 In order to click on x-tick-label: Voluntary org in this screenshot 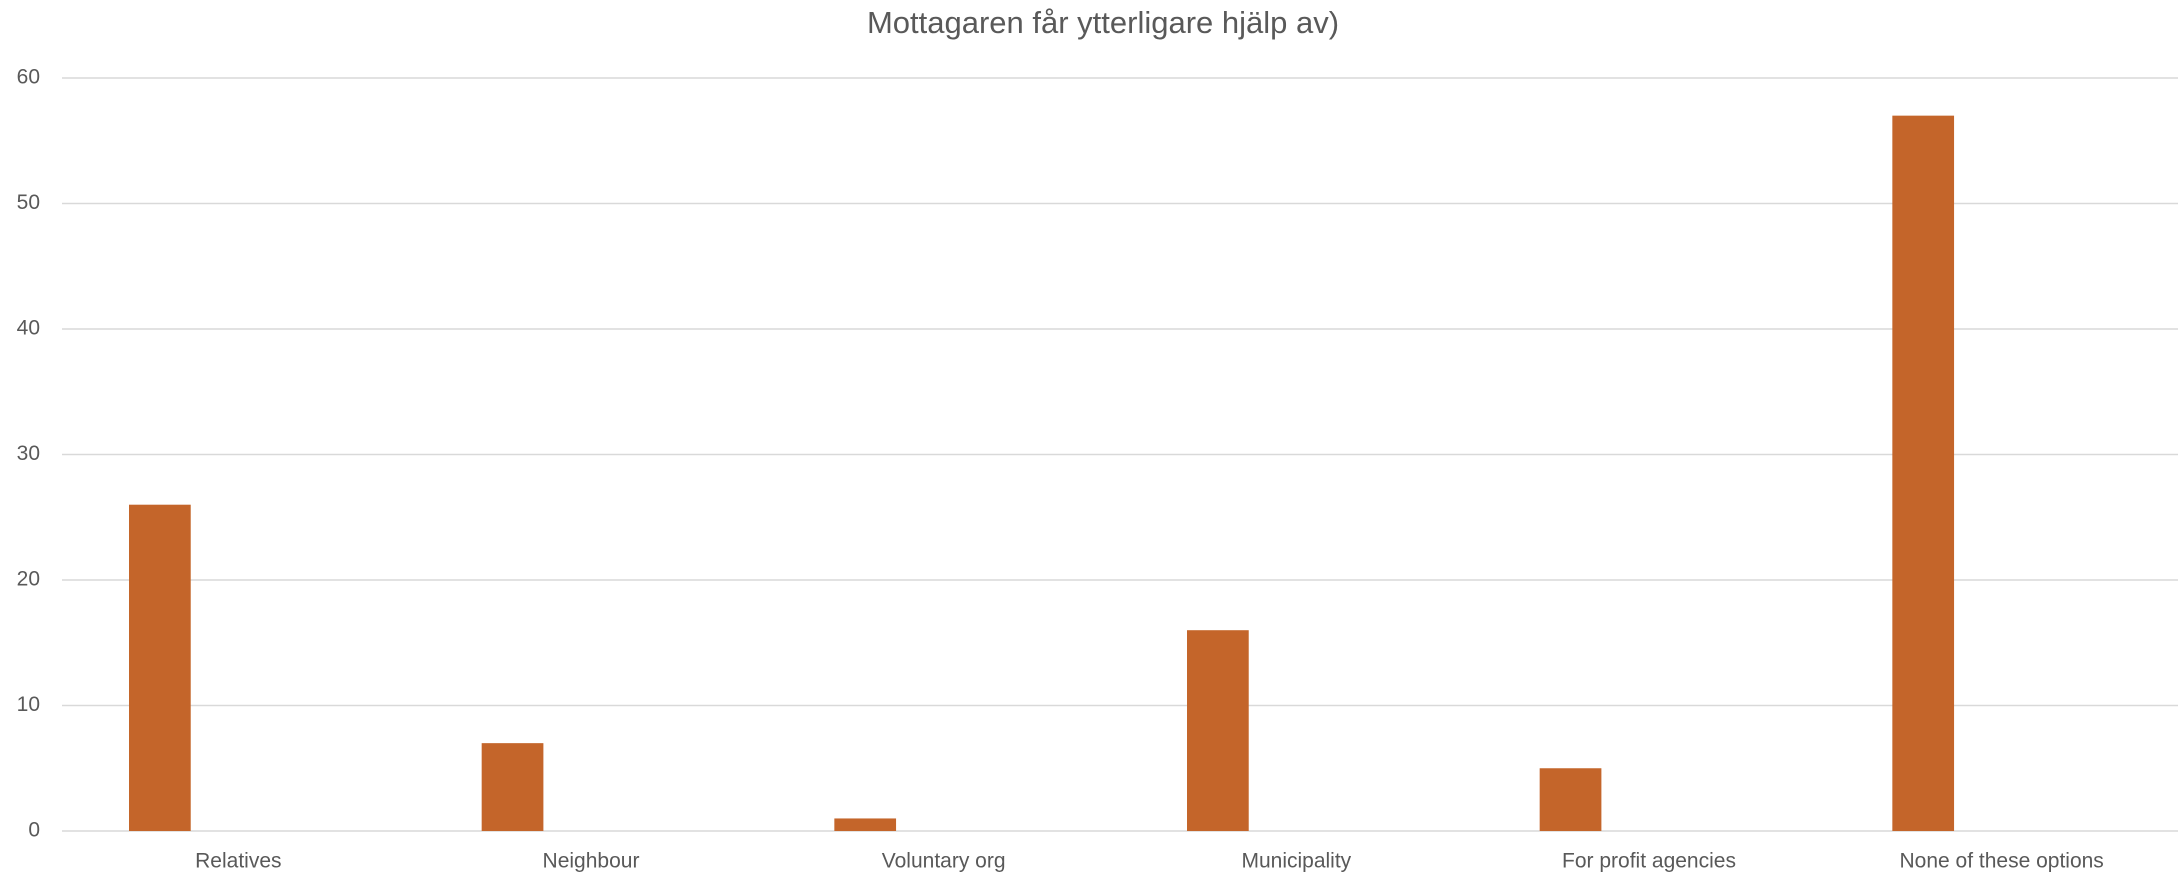, I will do `click(944, 861)`.